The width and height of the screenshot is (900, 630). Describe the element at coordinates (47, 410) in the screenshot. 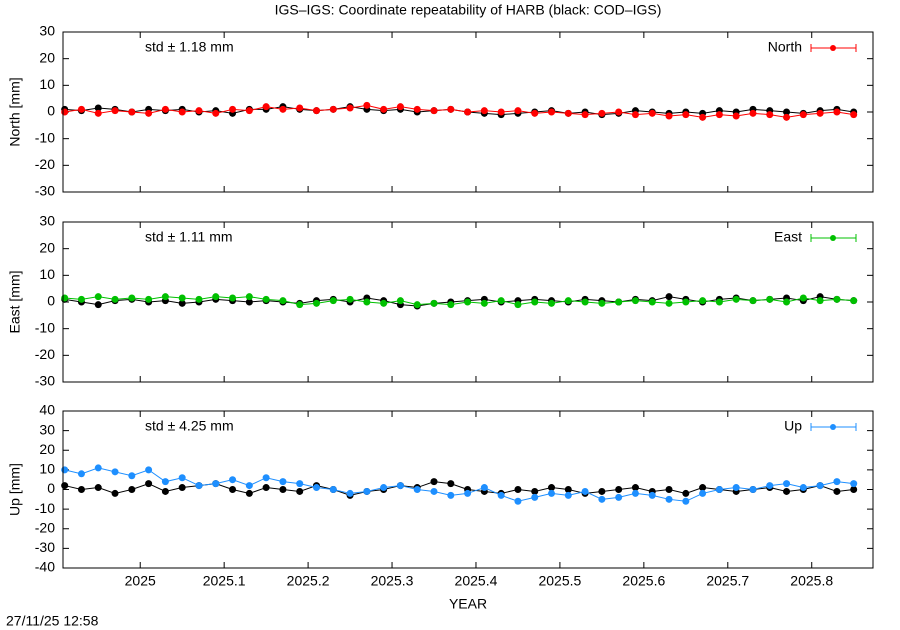

I see `y-tick-label: 40` at that location.